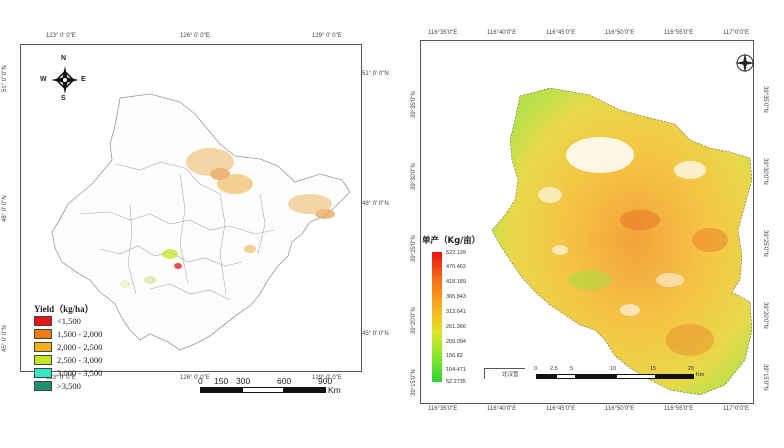 Image resolution: width=784 pixels, height=448 pixels. I want to click on right-legend-value: 470.462, so click(456, 267).